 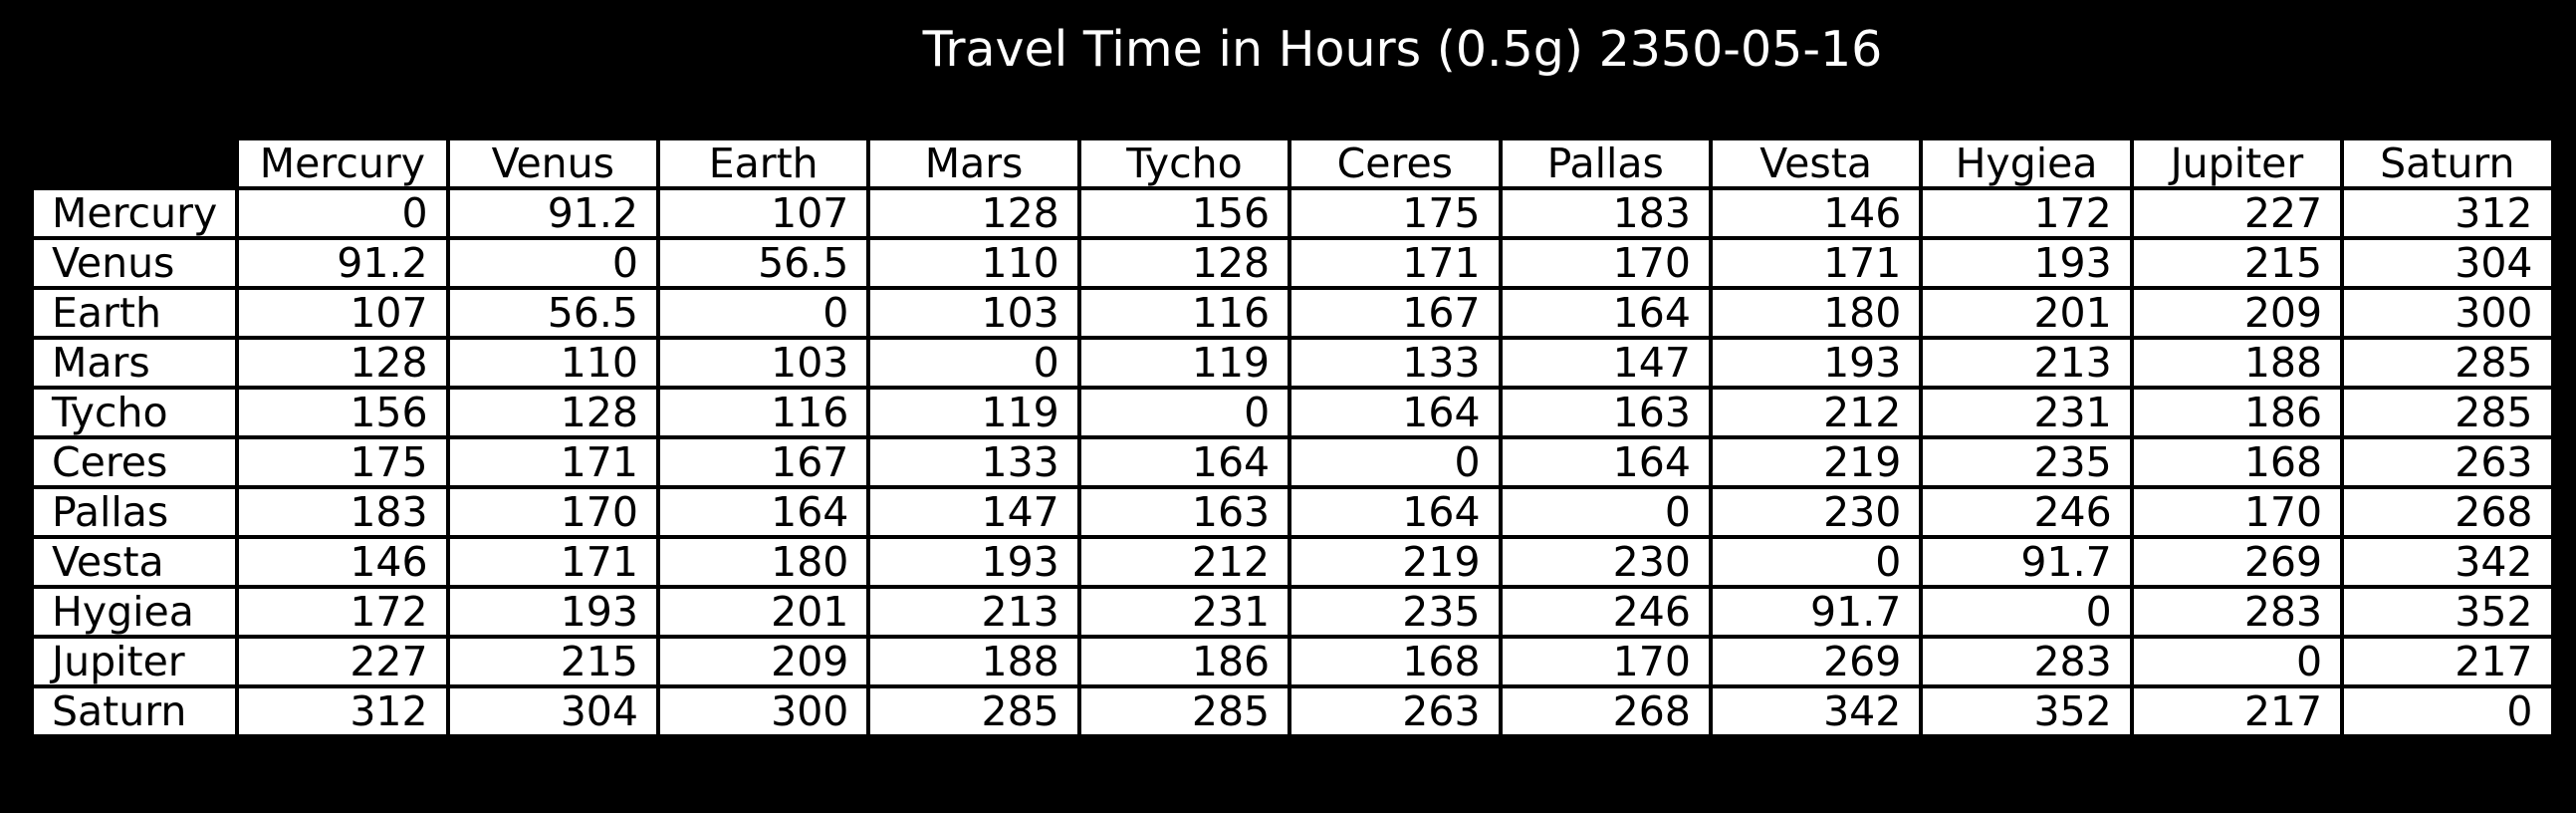 What do you see at coordinates (1184, 263) in the screenshot?
I see `cell-venus-to-tycho: 128` at bounding box center [1184, 263].